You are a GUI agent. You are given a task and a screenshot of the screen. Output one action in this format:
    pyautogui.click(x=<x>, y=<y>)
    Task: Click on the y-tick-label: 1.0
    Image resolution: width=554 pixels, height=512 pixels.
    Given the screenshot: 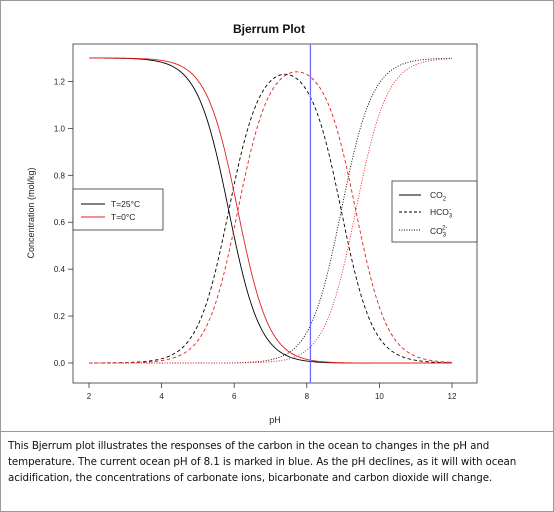 What is the action you would take?
    pyautogui.click(x=60, y=128)
    